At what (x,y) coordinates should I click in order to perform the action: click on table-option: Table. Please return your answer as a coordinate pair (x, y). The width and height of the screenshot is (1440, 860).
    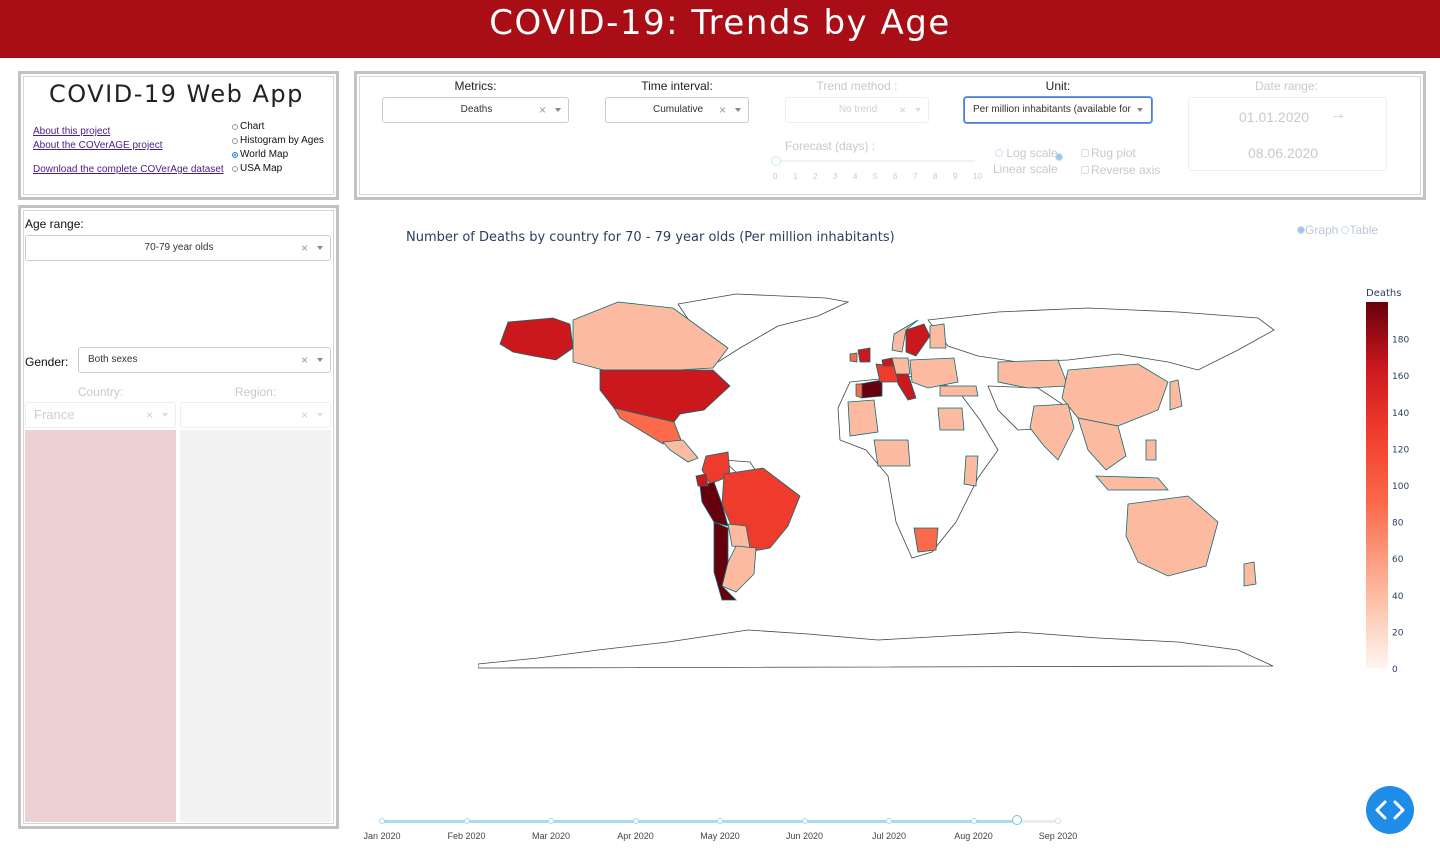
    Looking at the image, I should click on (1359, 230).